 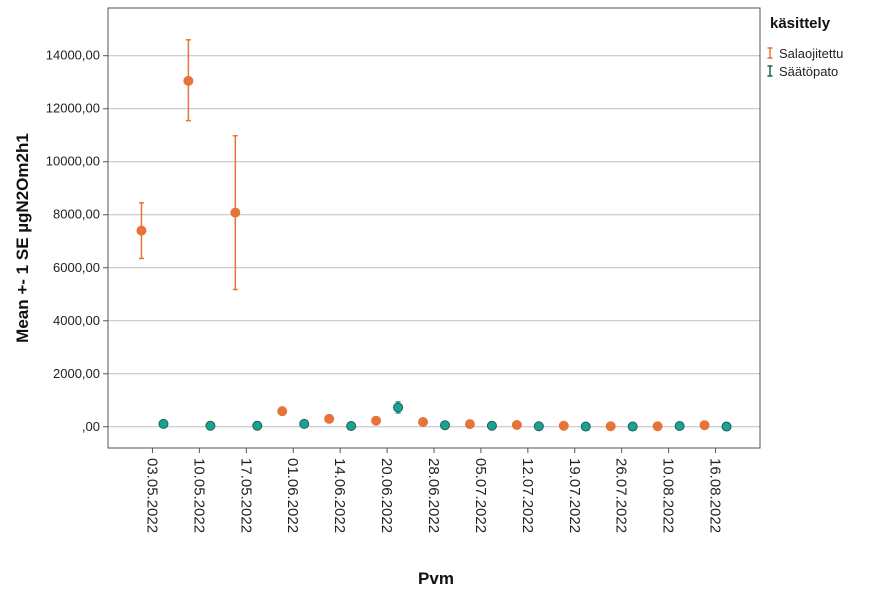 What do you see at coordinates (245, 495) in the screenshot?
I see `x-tick-label: 17.05.2022` at bounding box center [245, 495].